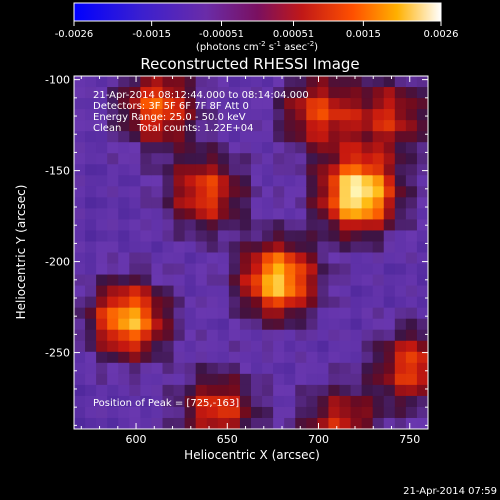 This screenshot has height=500, width=500. I want to click on annotation-time-range: 21-Apr-2014 08:12:44.000 to 08:14:04.000, so click(201, 95).